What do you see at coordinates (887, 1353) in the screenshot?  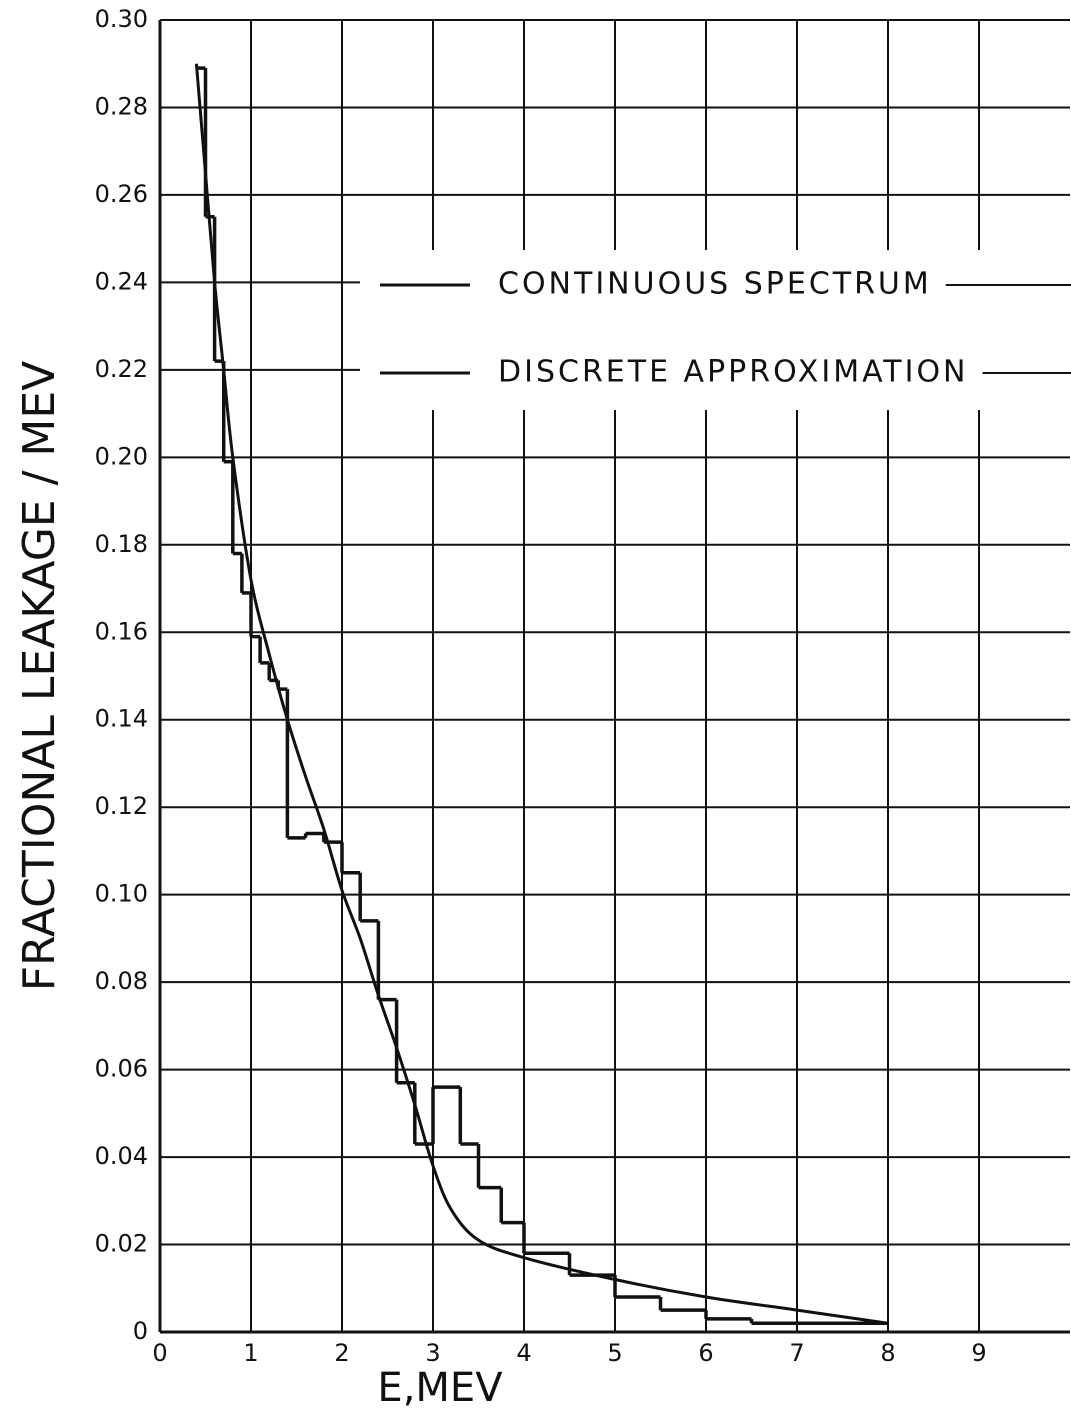 I see `x-tick-label: 8` at bounding box center [887, 1353].